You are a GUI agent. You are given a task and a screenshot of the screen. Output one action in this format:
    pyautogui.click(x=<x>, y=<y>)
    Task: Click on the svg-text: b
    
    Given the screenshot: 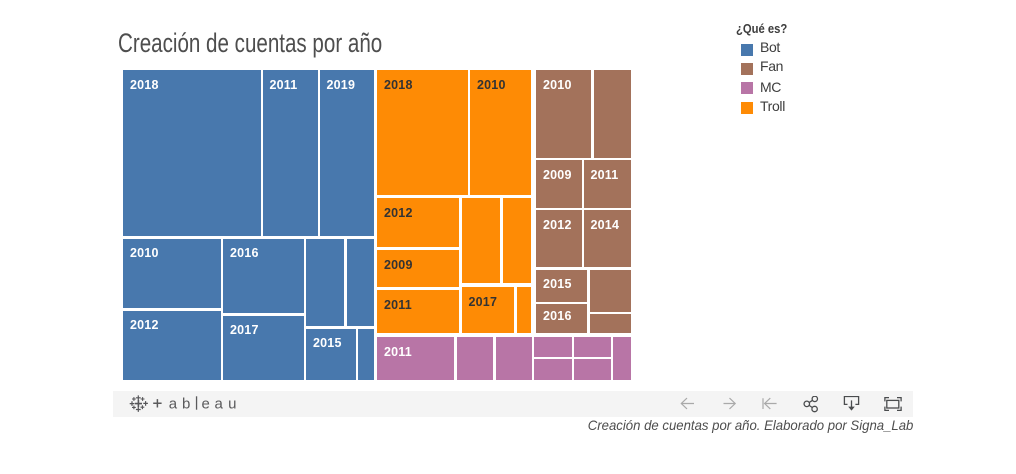 What is the action you would take?
    pyautogui.click(x=186, y=404)
    